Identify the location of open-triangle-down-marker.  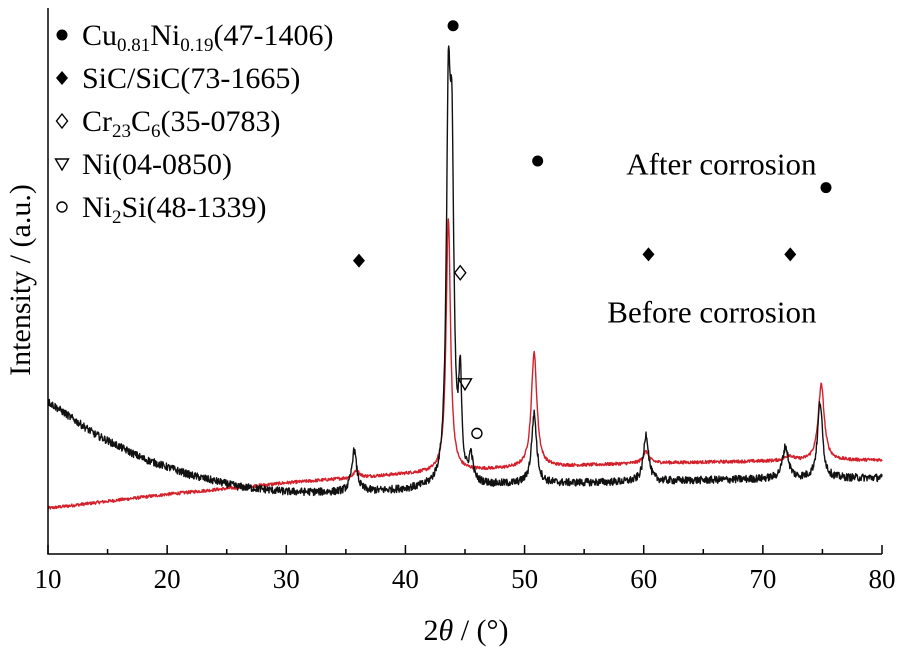
(465, 385).